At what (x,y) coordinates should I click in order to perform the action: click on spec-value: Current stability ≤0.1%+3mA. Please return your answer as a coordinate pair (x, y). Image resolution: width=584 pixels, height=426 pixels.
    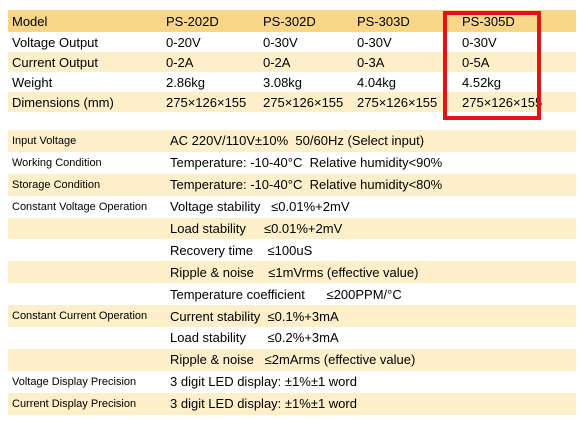
    Looking at the image, I should click on (373, 316).